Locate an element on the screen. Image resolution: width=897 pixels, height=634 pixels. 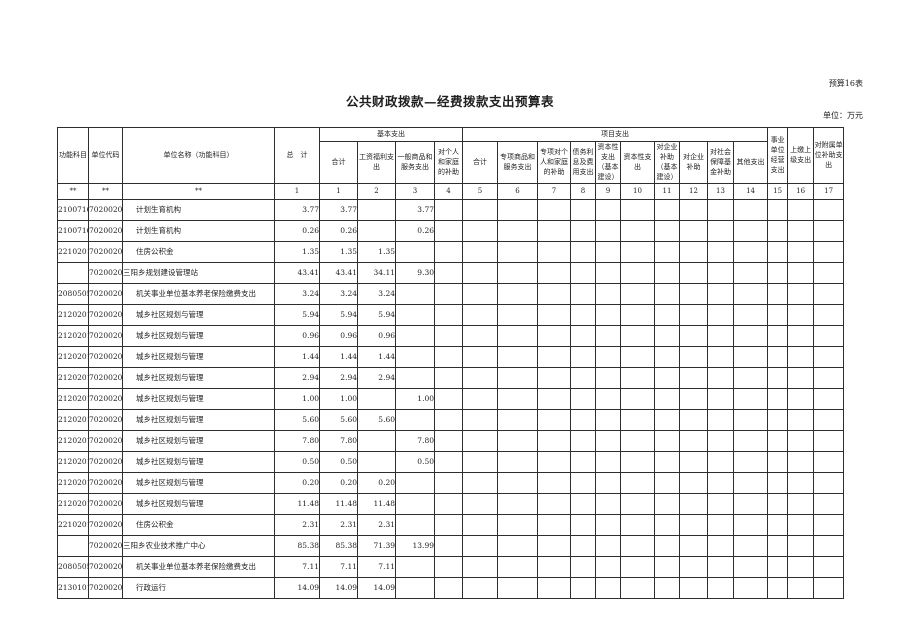
table-row: 2120201702002005城乡社区规划与管理2.942.942.94 is located at coordinates (451, 377).